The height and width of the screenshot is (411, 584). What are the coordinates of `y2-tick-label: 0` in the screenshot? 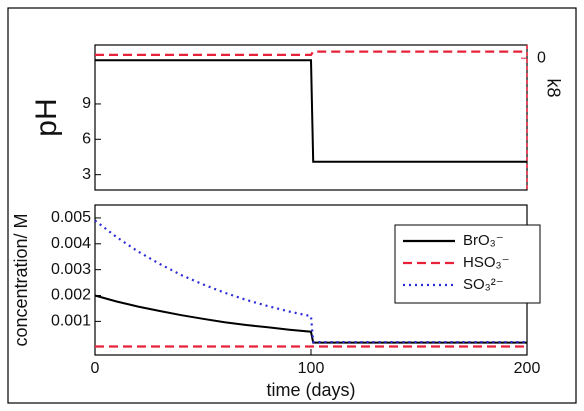 It's located at (541, 57).